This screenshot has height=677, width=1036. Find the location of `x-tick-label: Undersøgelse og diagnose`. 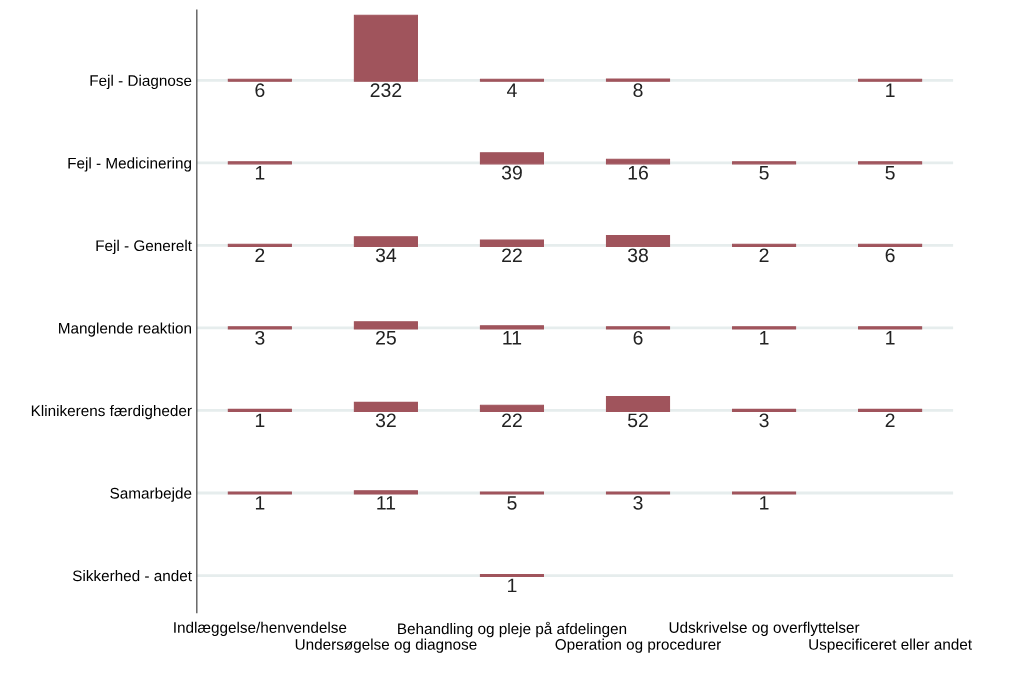

x-tick-label: Undersøgelse og diagnose is located at coordinates (386, 645).